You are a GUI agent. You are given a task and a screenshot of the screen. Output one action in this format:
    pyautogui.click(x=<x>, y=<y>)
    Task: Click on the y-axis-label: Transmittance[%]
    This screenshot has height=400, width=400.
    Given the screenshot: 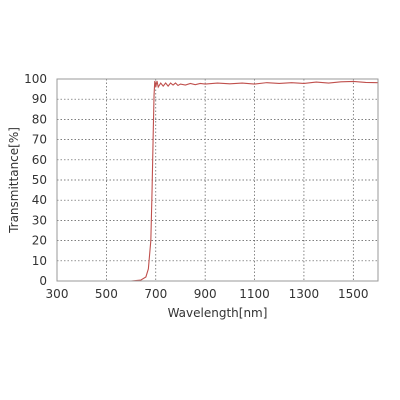 What is the action you would take?
    pyautogui.click(x=14, y=180)
    